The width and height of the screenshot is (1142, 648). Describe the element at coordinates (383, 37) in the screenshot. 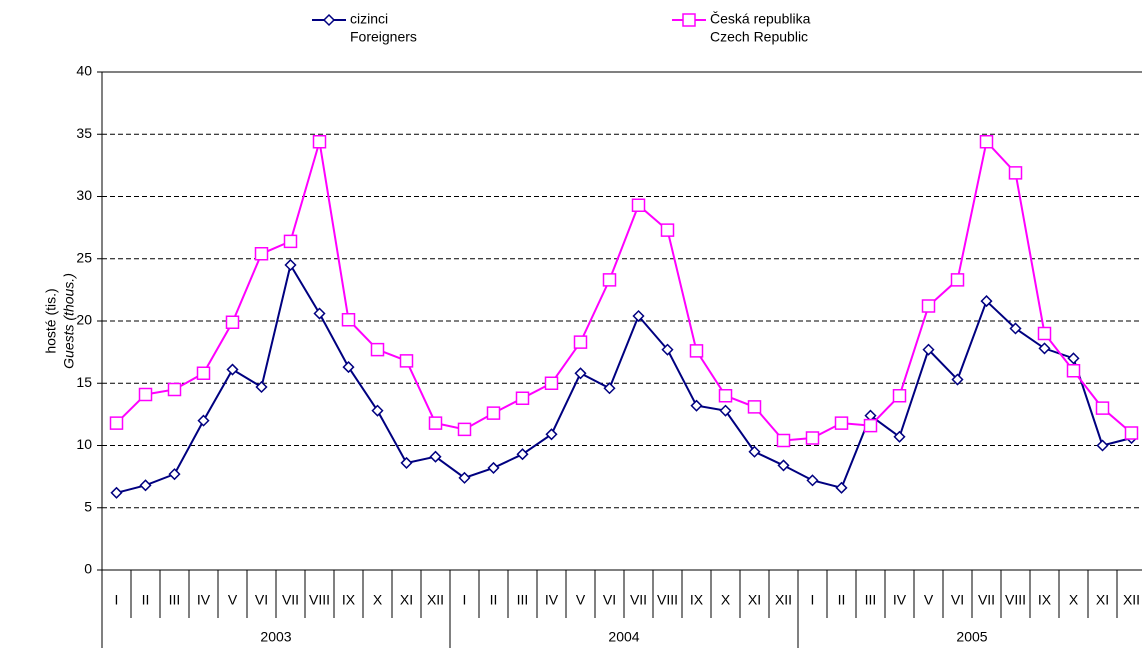

I see `legend-label: Foreigners` at that location.